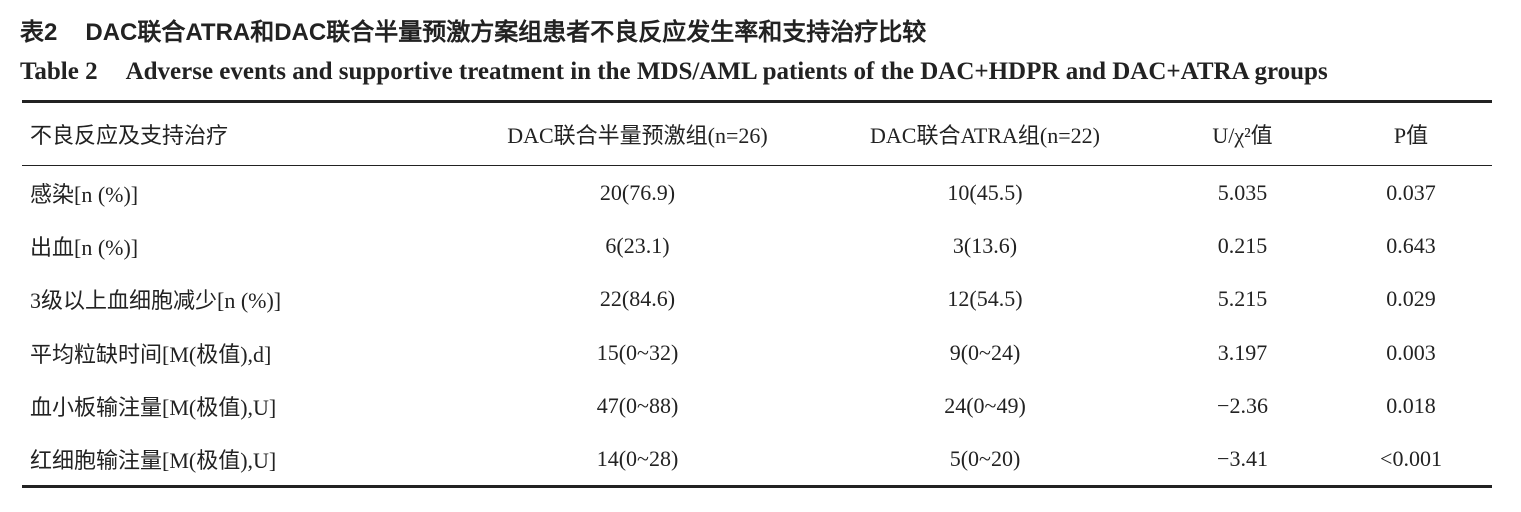 The height and width of the screenshot is (512, 1521). Describe the element at coordinates (156, 301) in the screenshot. I see `table-cell: 3级以上血细胞减少[n (%)]` at that location.